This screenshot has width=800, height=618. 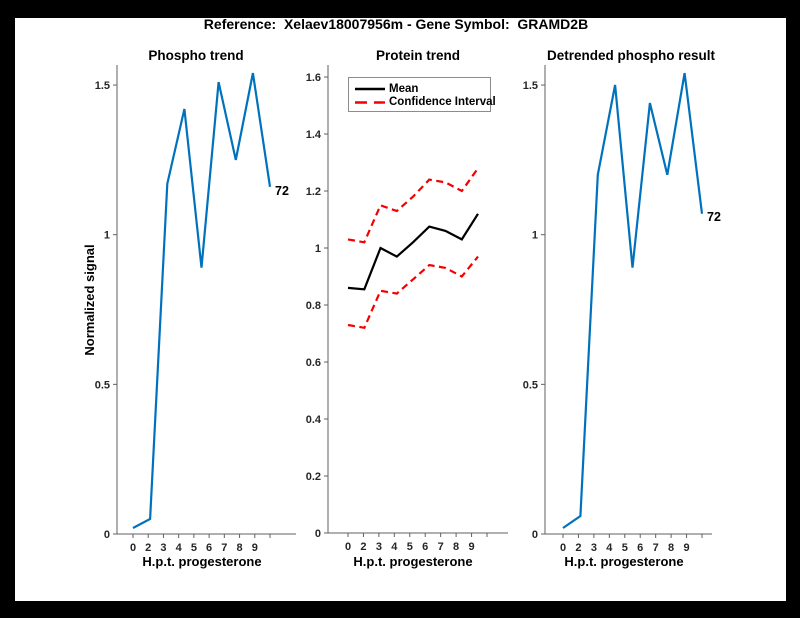 I want to click on y-tick-label: 0.4, so click(x=314, y=420).